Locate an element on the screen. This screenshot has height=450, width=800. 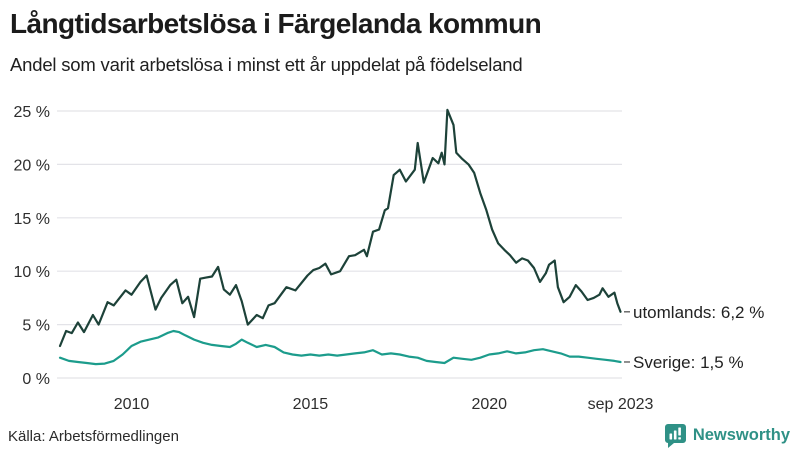
y-tick-label: 15 % is located at coordinates (32, 219).